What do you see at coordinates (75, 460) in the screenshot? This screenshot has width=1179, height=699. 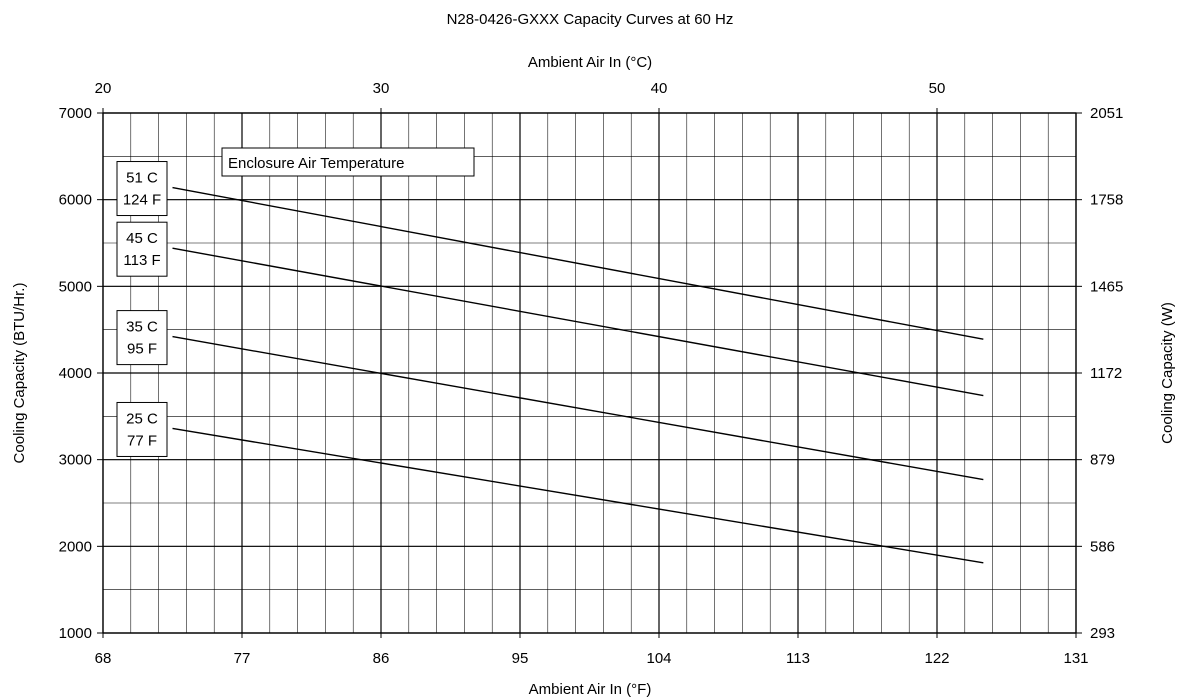 I see `y-tick-label: 3000` at bounding box center [75, 460].